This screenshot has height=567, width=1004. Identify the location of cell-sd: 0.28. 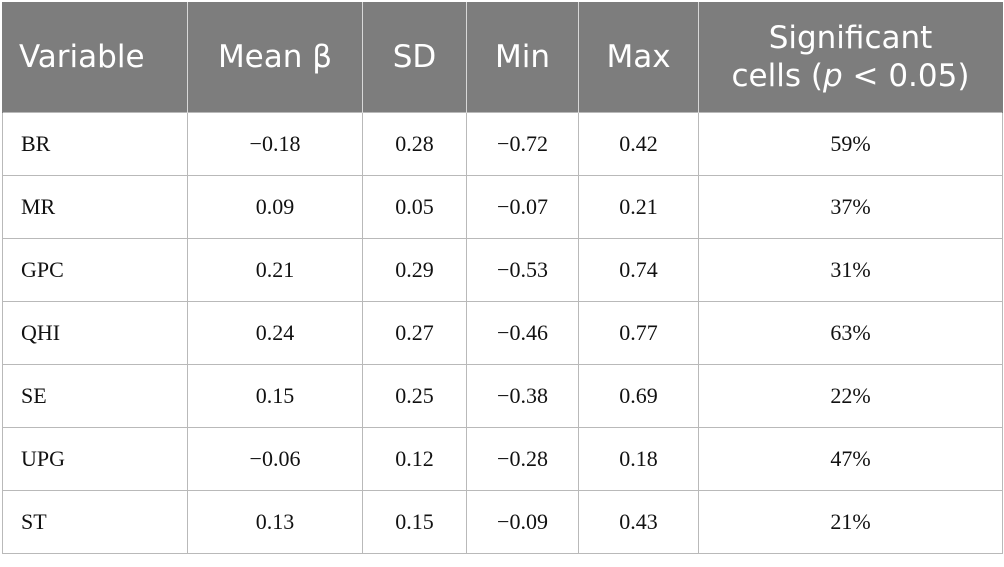
(414, 144).